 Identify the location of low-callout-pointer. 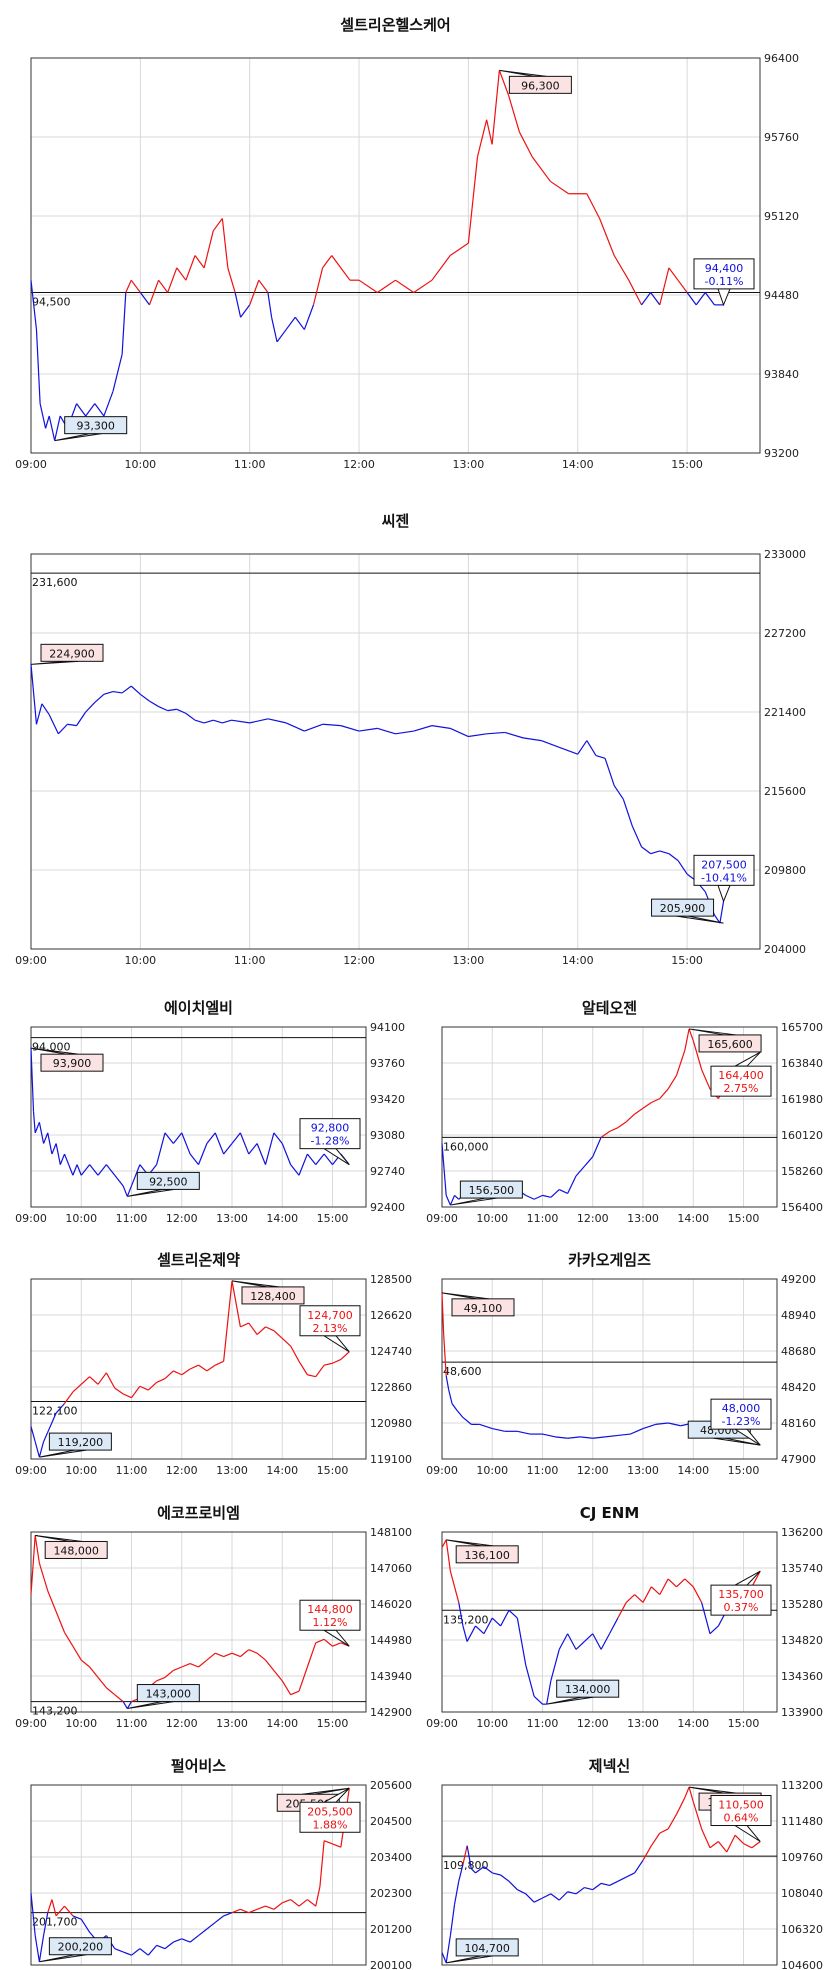
(78, 437).